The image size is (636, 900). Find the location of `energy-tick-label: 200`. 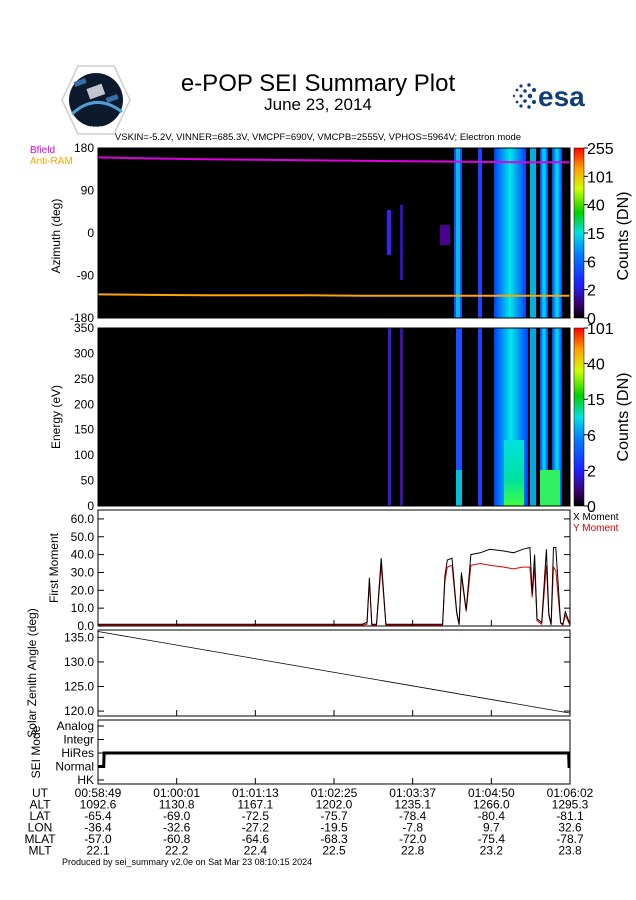

energy-tick-label: 200 is located at coordinates (84, 404).